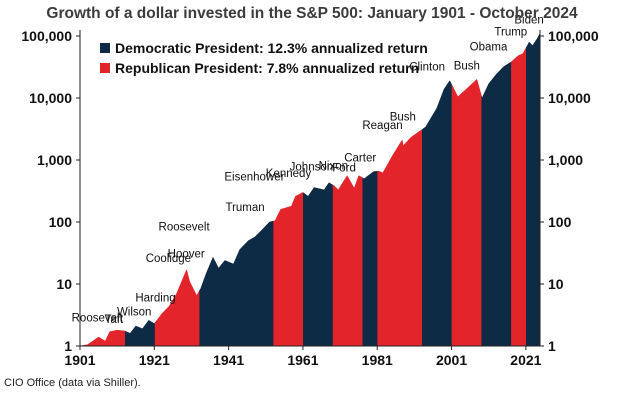 This screenshot has height=402, width=624. Describe the element at coordinates (382, 126) in the screenshot. I see `president-label-reagan: Reagan` at that location.